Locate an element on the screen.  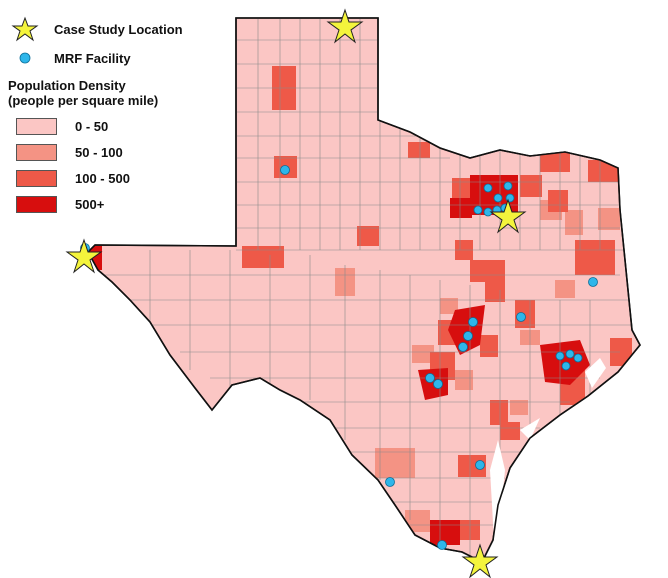
legend-class-label: 500+ is located at coordinates (90, 204).